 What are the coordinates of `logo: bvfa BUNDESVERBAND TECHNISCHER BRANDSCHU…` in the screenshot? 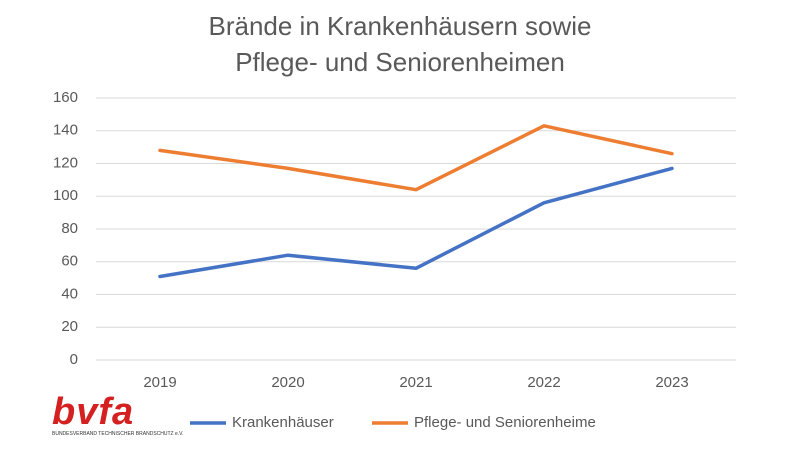 It's located at (117, 415).